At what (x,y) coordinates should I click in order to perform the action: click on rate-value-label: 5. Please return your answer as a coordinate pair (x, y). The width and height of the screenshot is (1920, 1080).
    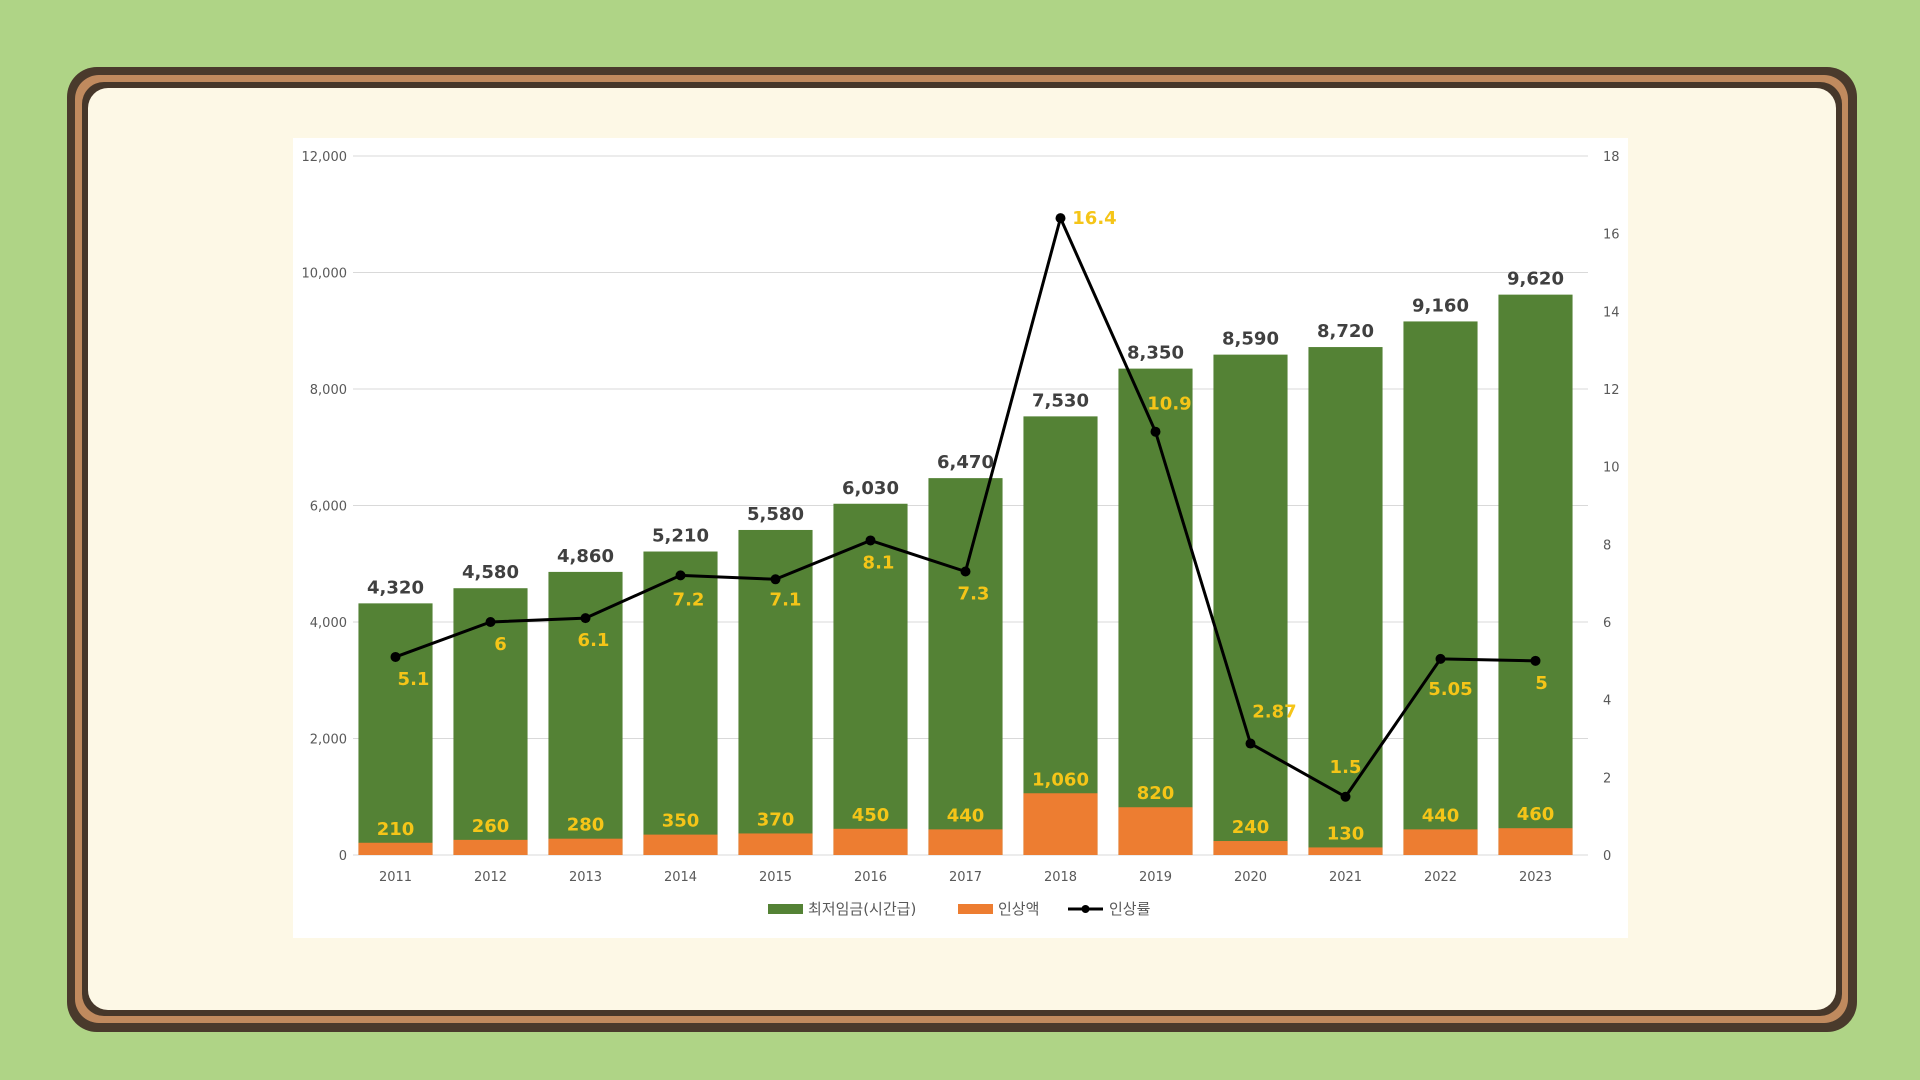
    Looking at the image, I should click on (1541, 683).